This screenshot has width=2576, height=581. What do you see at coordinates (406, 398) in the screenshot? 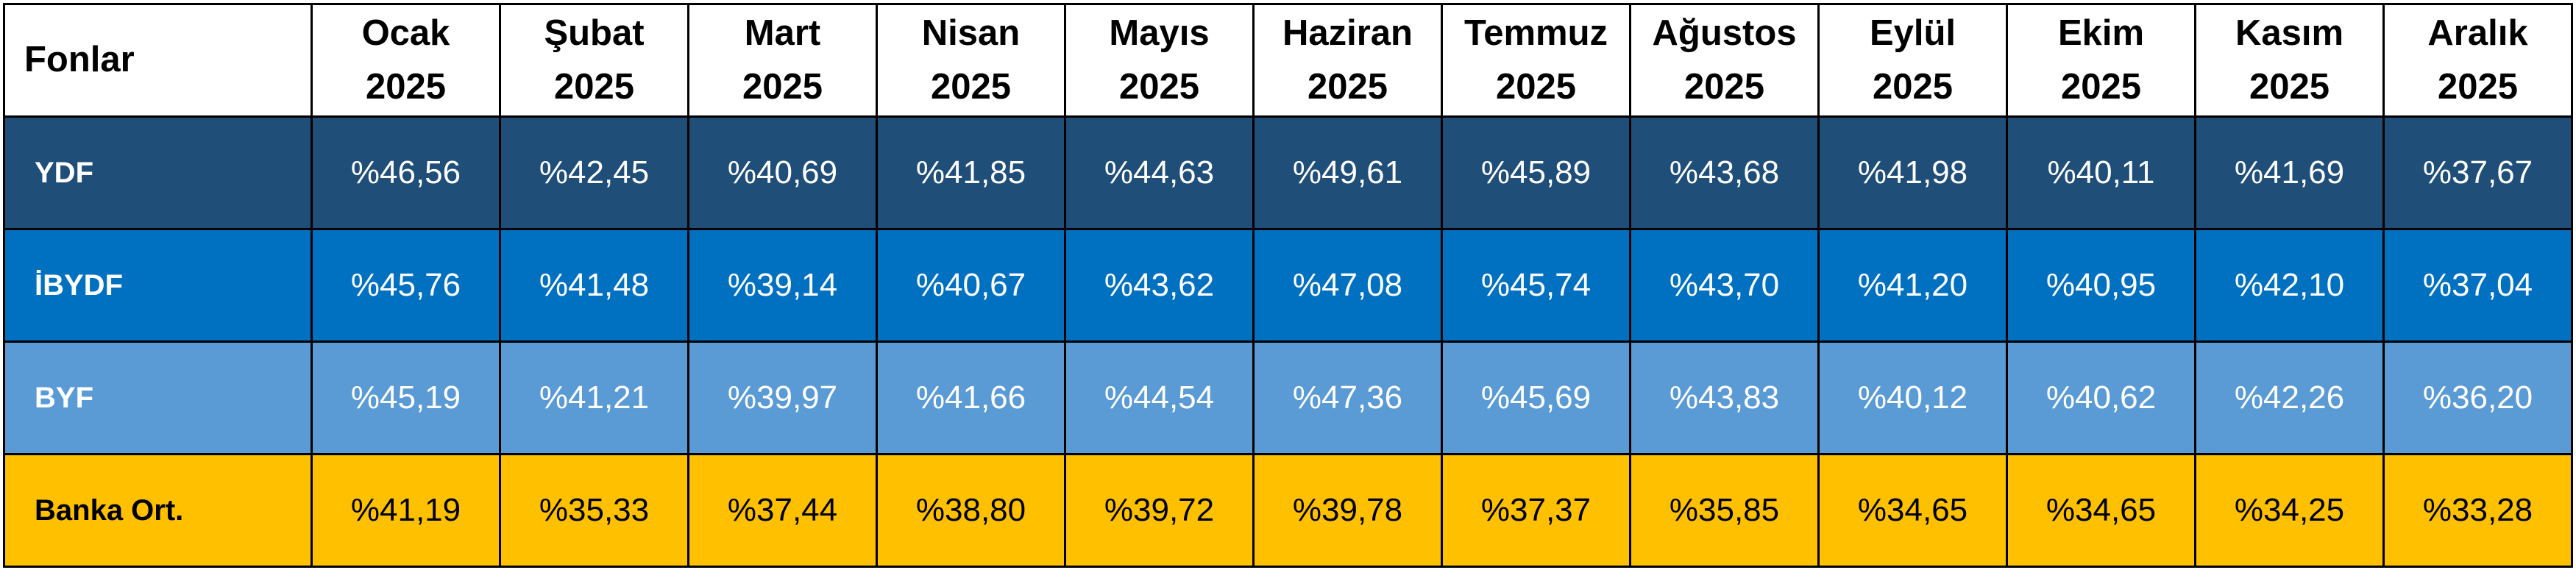
I see `return-value-cell: %45,19` at bounding box center [406, 398].